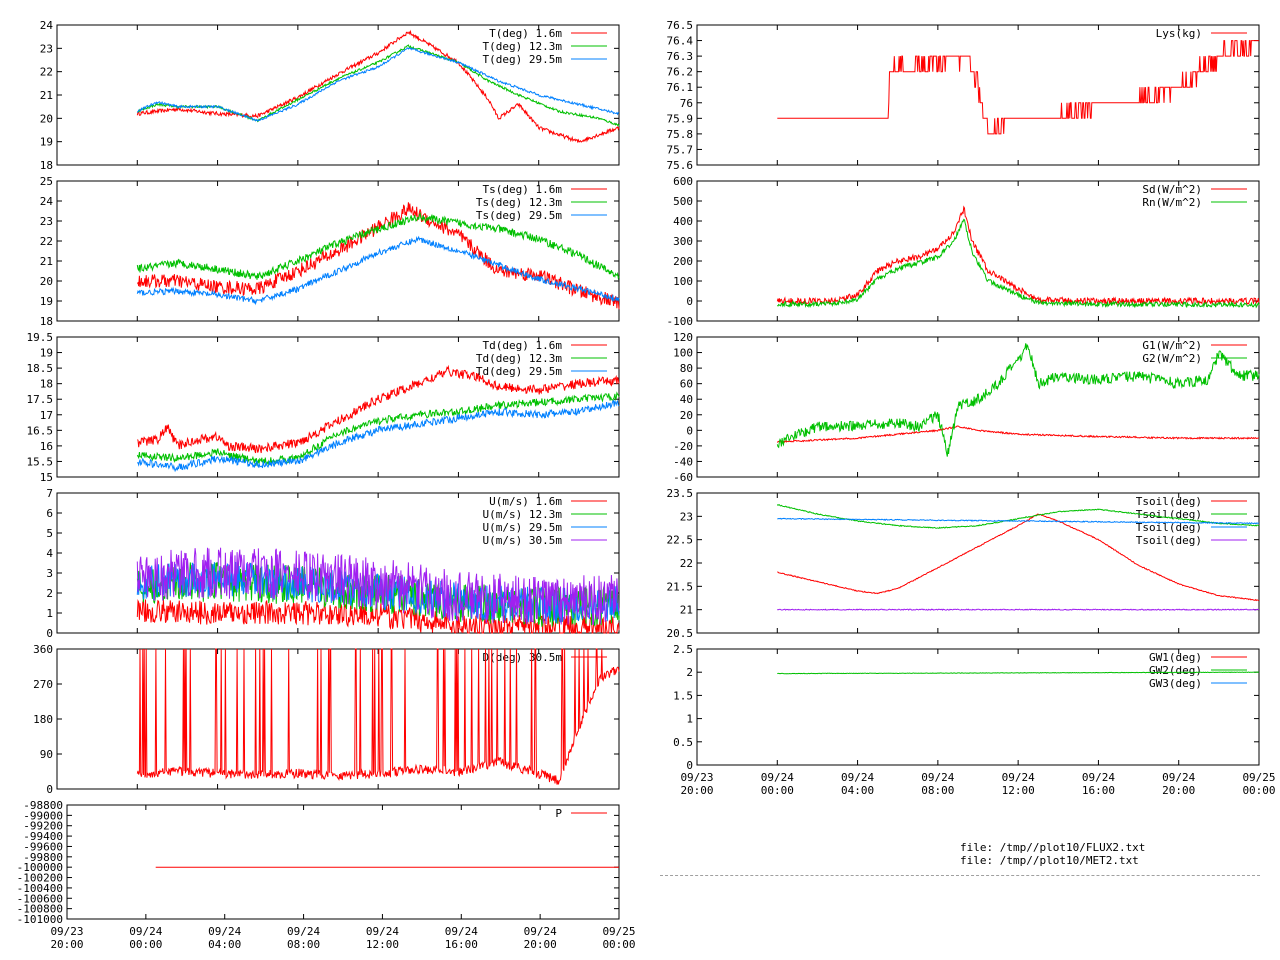  What do you see at coordinates (1053, 847) in the screenshot?
I see `file-line-flux: file: /tmp//plot10/FLUX2.txt` at bounding box center [1053, 847].